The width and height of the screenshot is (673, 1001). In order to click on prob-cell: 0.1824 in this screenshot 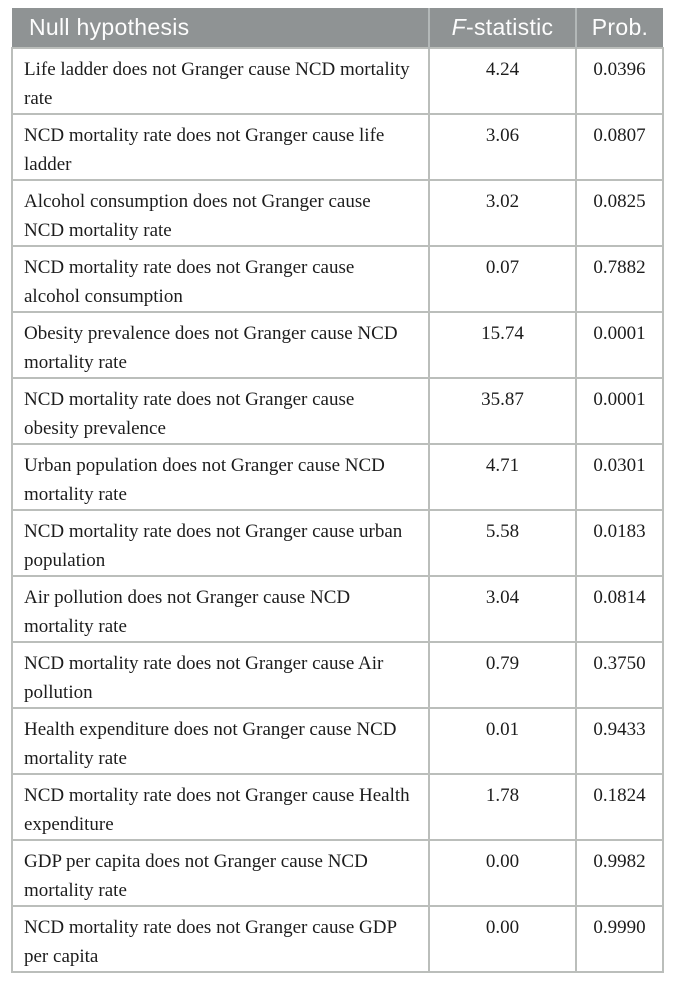, I will do `click(619, 807)`.